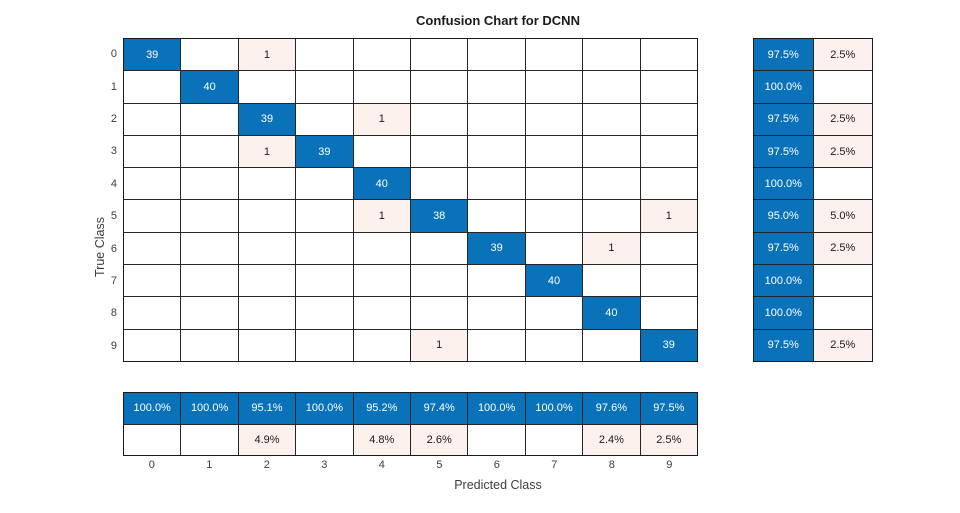  I want to click on row-summary-correct-7: 100.0%, so click(783, 281).